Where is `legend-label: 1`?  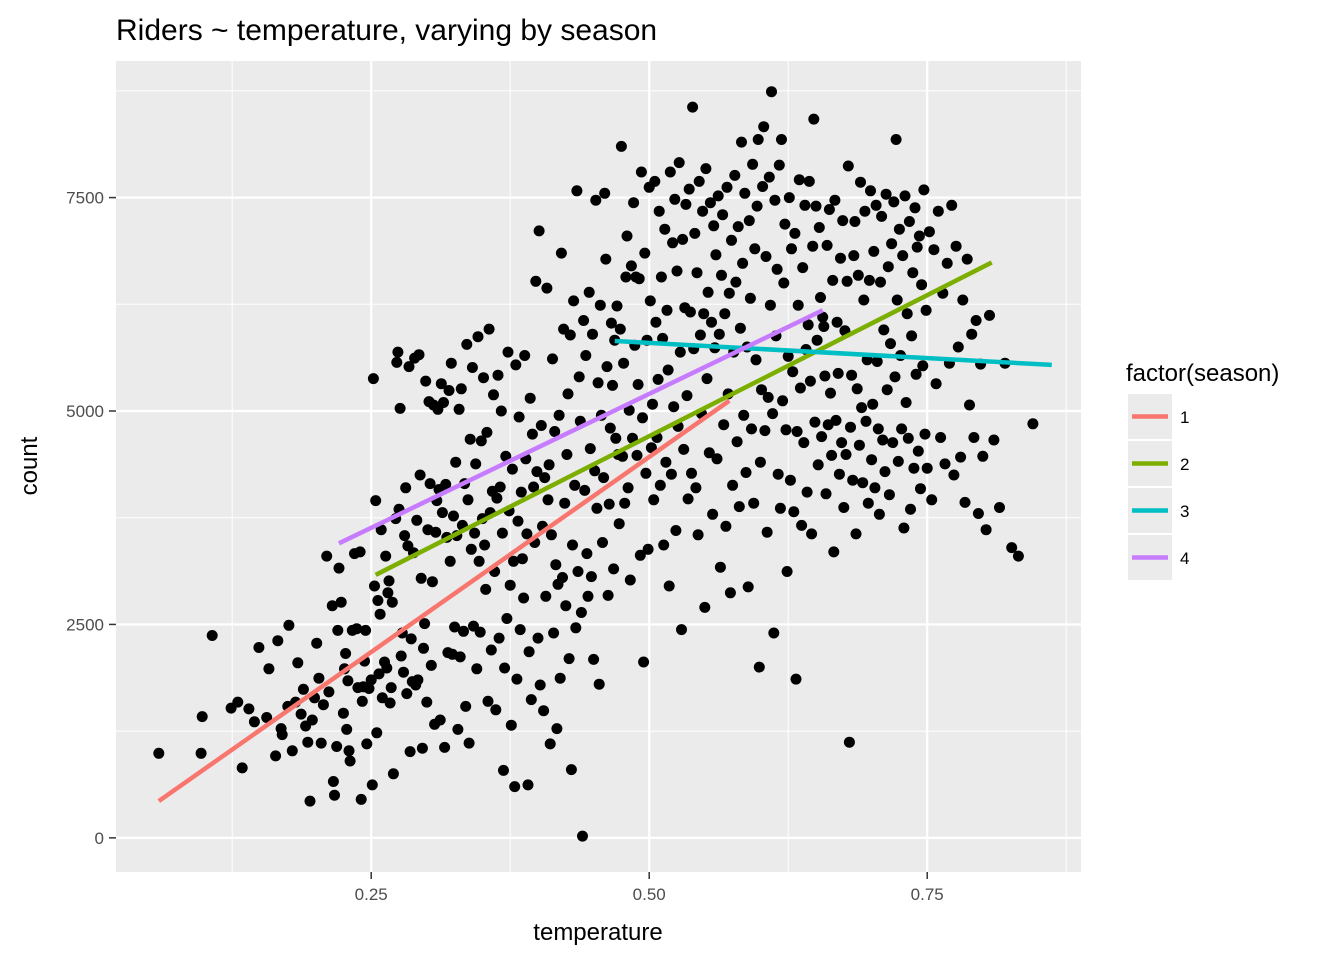 legend-label: 1 is located at coordinates (1184, 417).